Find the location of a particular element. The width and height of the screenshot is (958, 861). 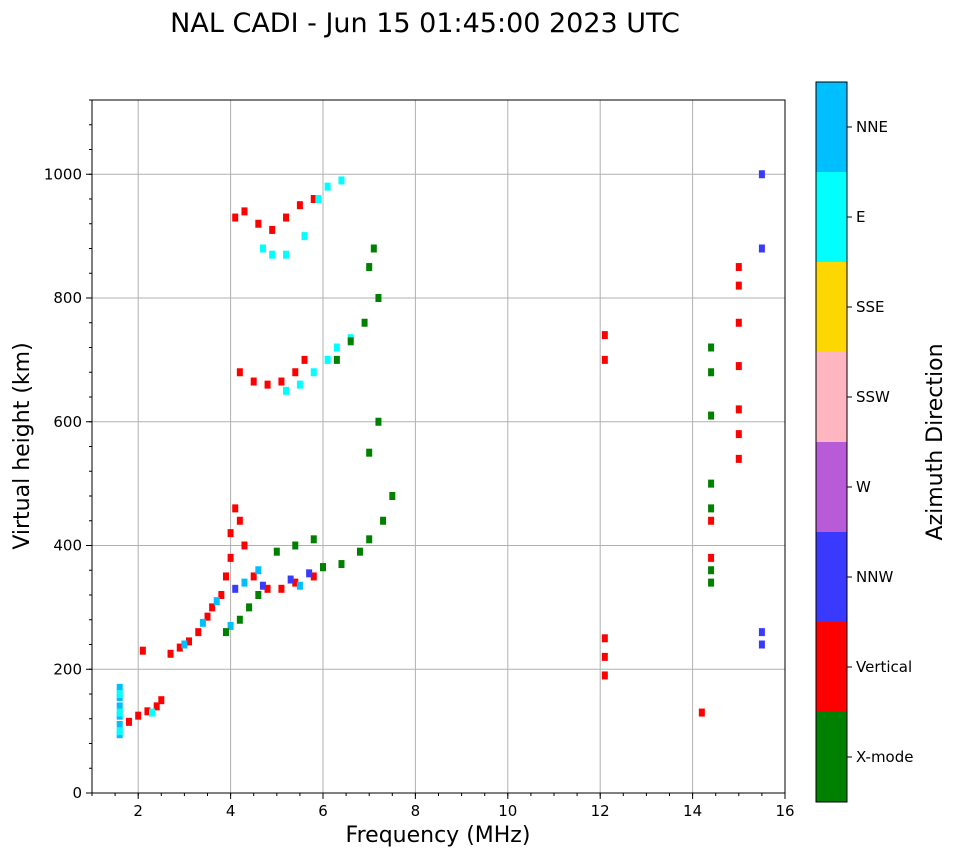

y-axis-ticks: 0 200 400 600 800 1000 is located at coordinates (68, 450).